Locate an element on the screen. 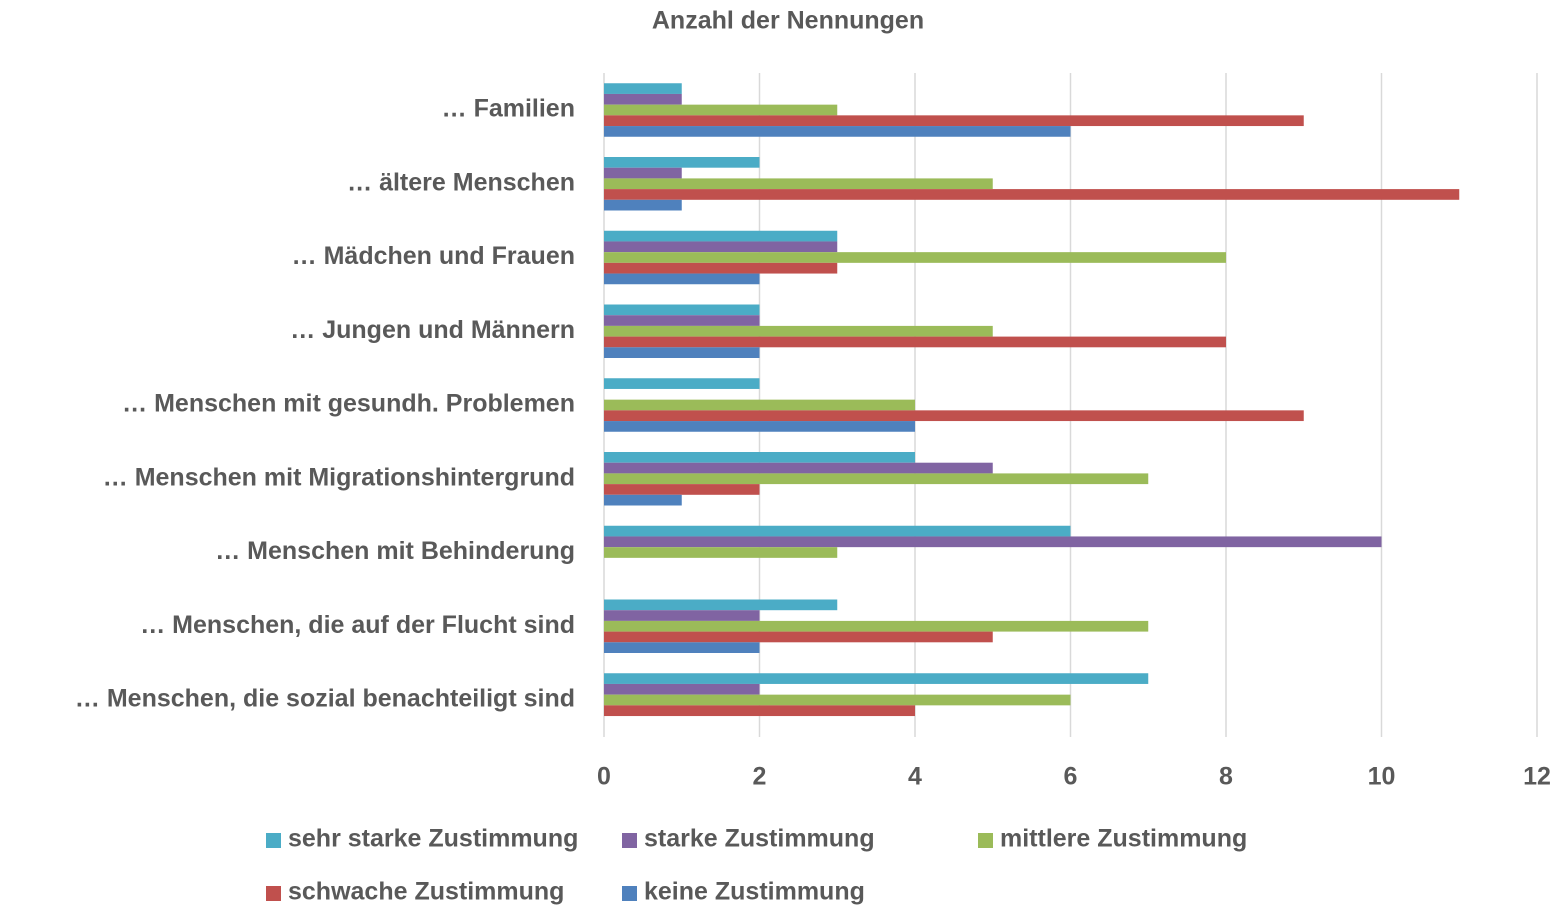  legend-label: starke Zustimmung is located at coordinates (759, 839).